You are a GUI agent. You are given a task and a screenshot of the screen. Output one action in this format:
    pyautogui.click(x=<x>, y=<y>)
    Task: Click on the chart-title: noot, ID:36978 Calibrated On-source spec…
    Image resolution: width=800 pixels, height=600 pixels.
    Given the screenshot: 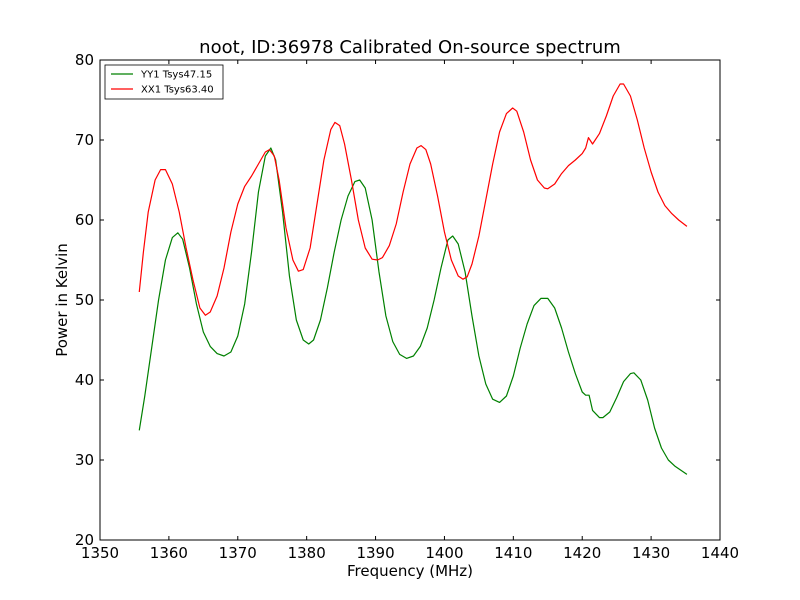 What is the action you would take?
    pyautogui.click(x=410, y=47)
    